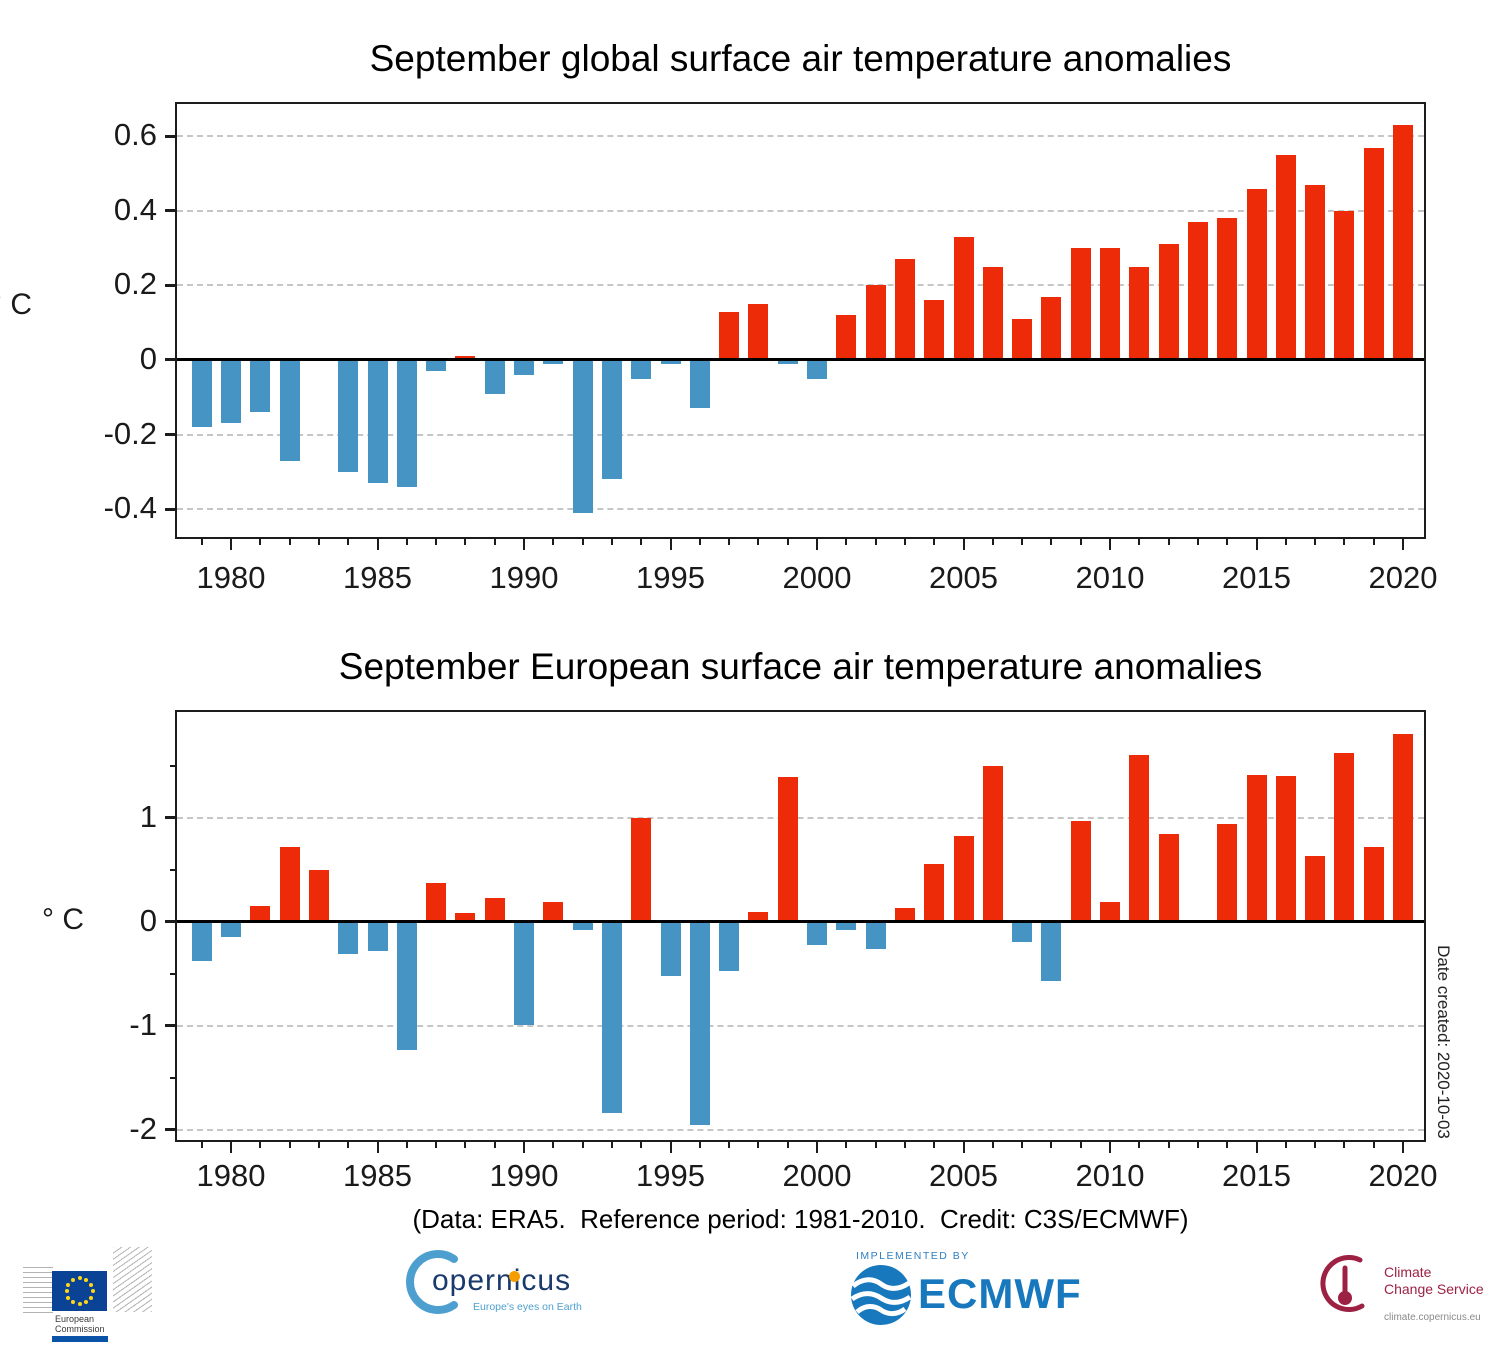 This screenshot has height=1357, width=1500. Describe the element at coordinates (670, 577) in the screenshot. I see `x-tick-label-1995: 1995` at that location.